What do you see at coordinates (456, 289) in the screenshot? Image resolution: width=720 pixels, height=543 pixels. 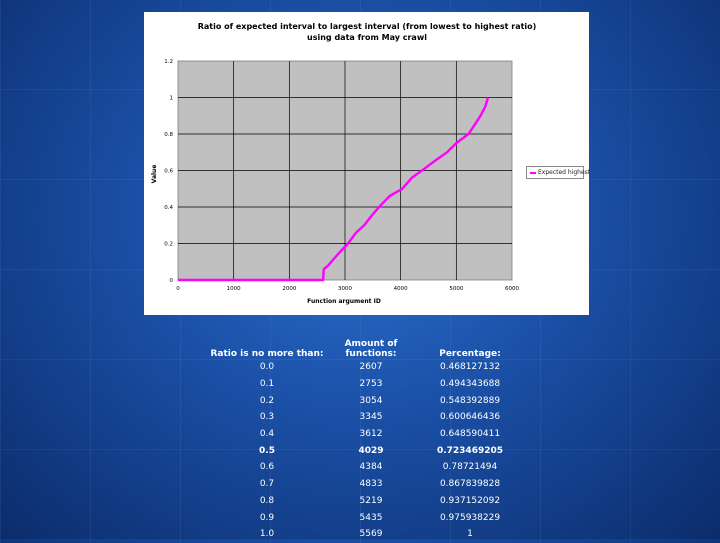 I see `x-tick-label: 5000` at bounding box center [456, 289].